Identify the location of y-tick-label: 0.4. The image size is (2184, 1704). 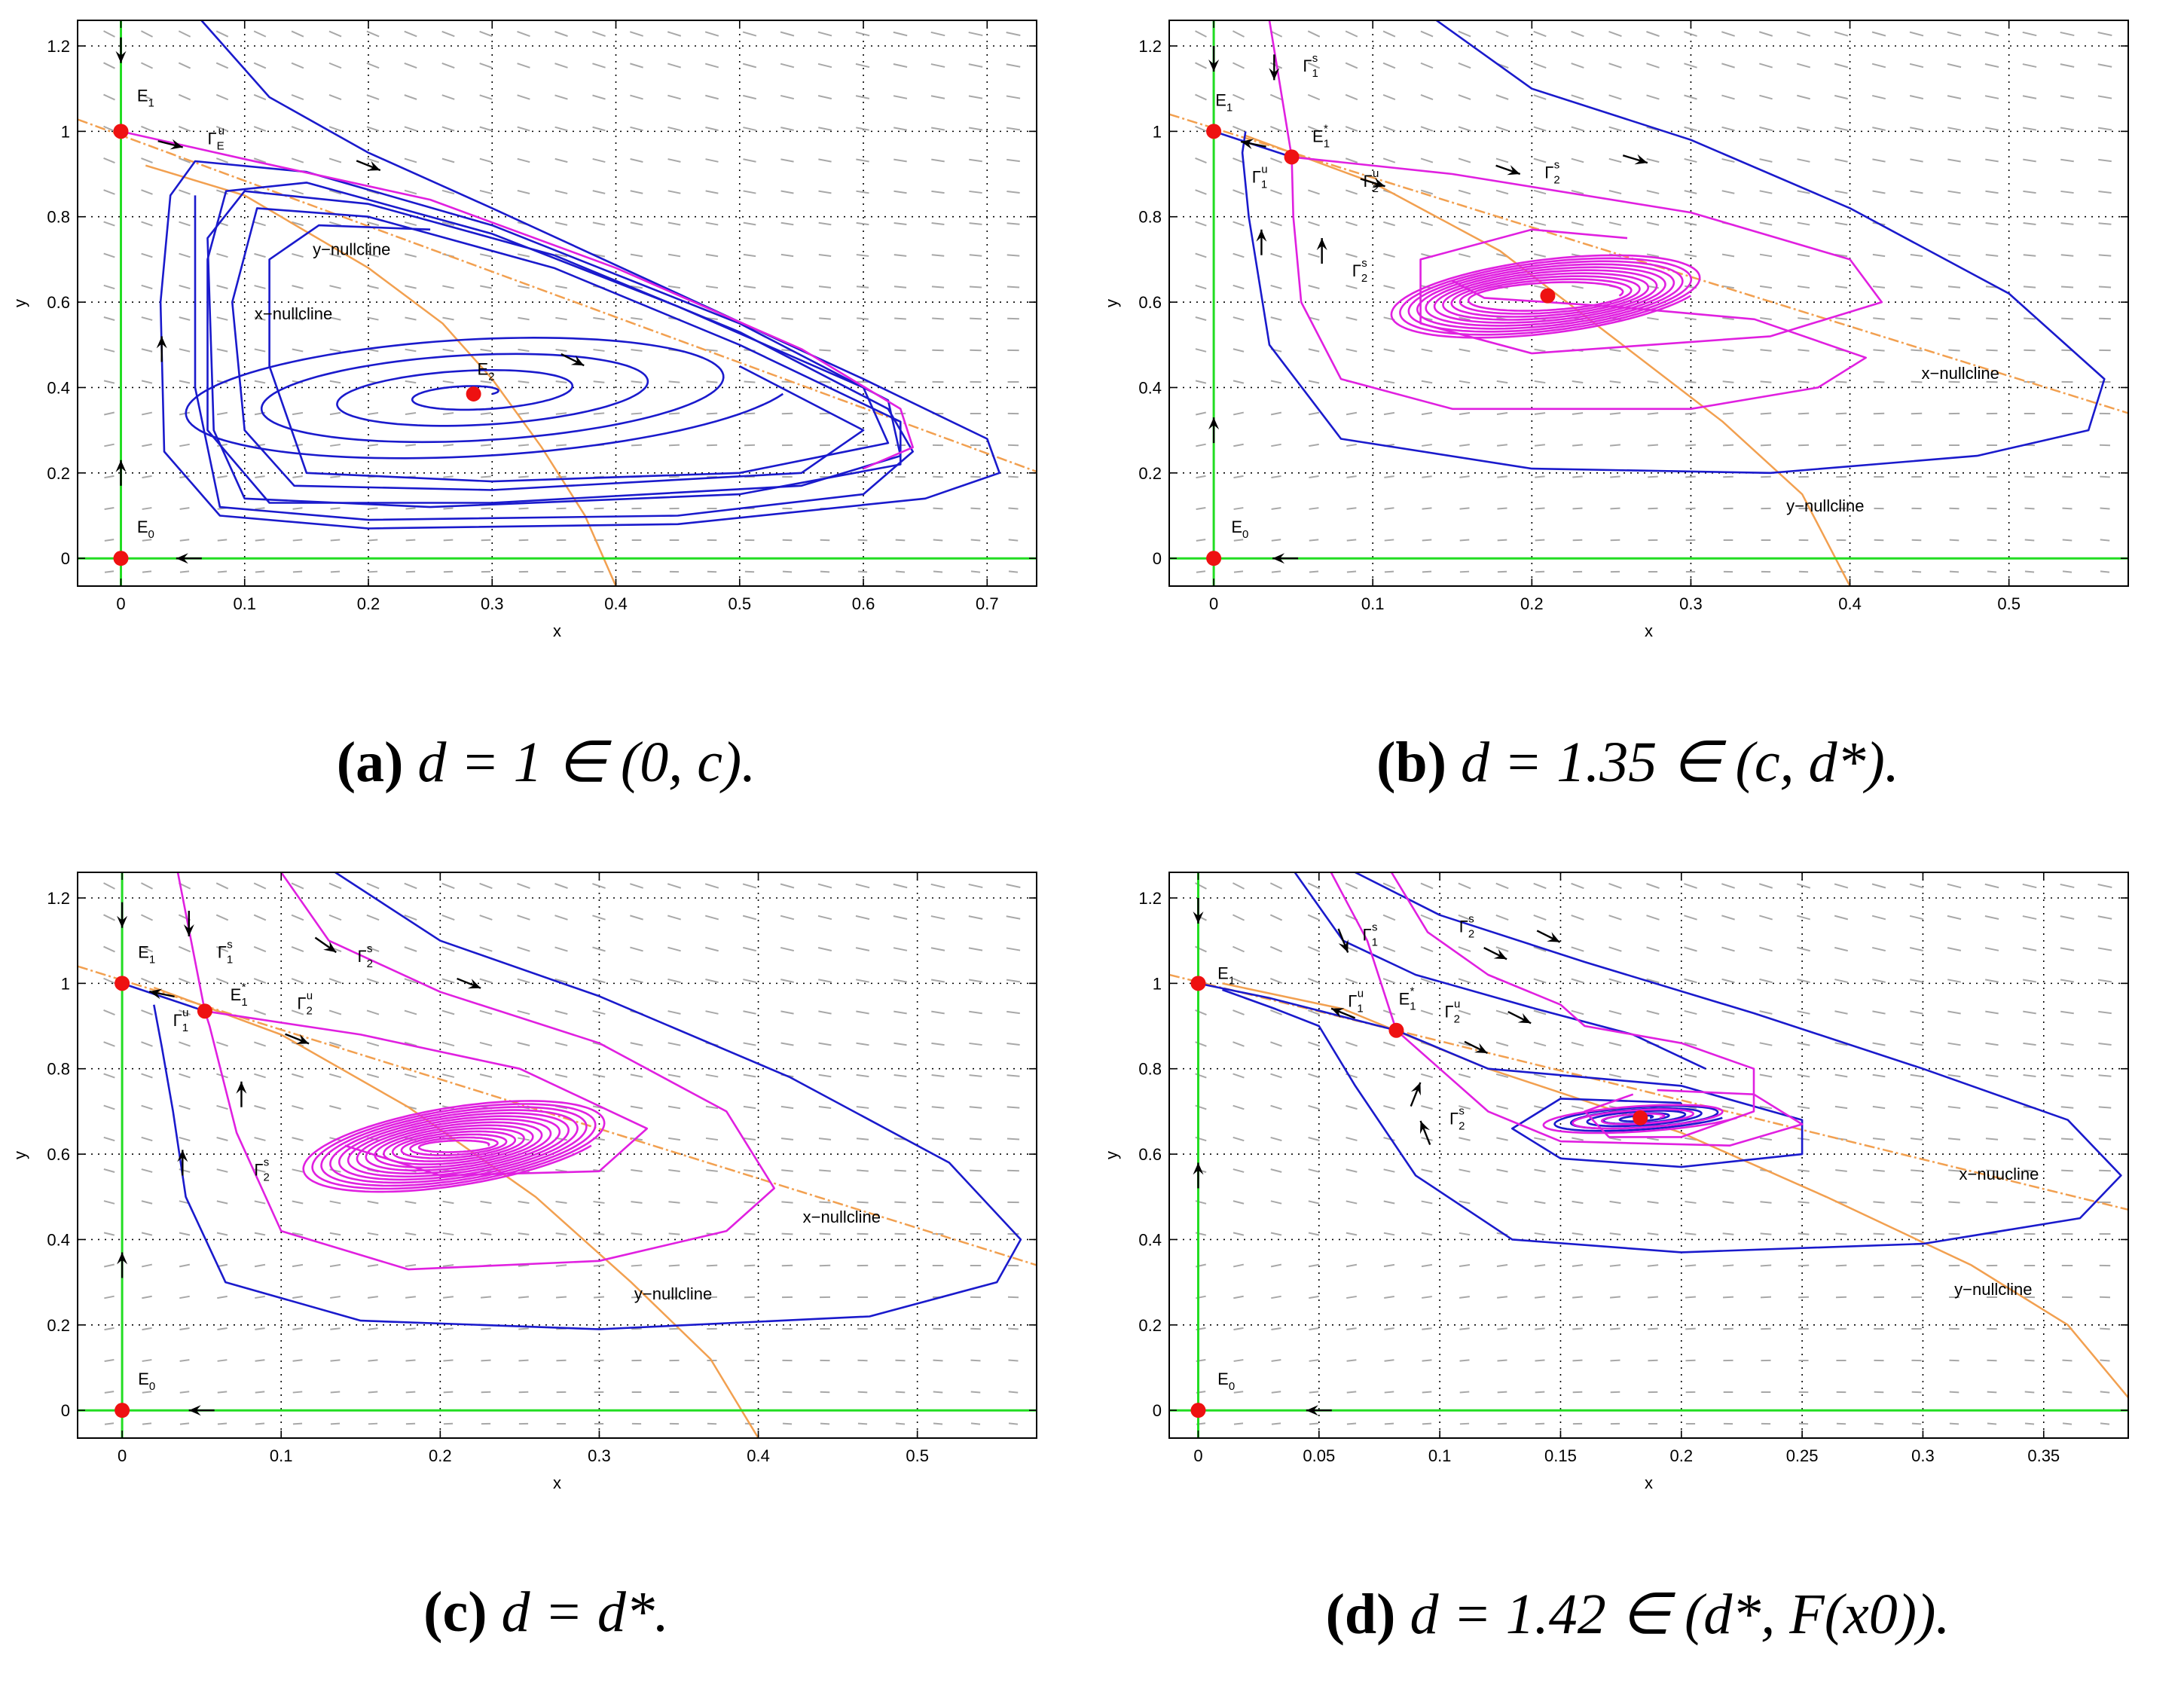
(58, 1239).